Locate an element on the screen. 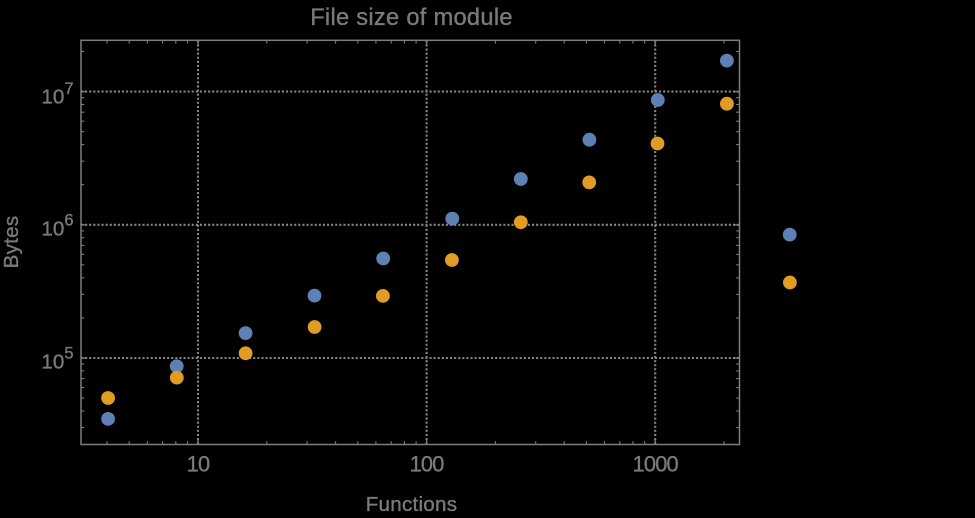 Image resolution: width=975 pixels, height=518 pixels. svg-text: 100 is located at coordinates (427, 463).